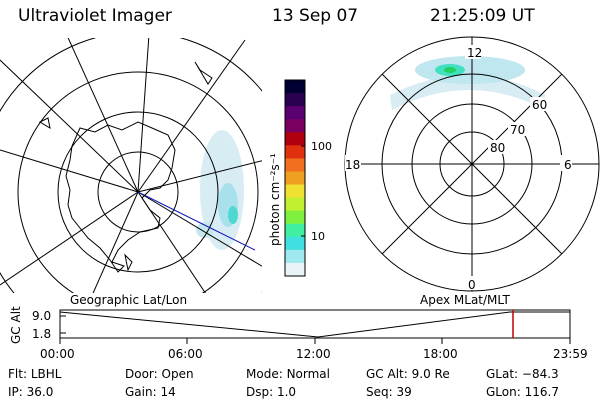 This screenshot has height=400, width=600. What do you see at coordinates (472, 285) in the screenshot?
I see `mlt-label-0: 0` at bounding box center [472, 285].